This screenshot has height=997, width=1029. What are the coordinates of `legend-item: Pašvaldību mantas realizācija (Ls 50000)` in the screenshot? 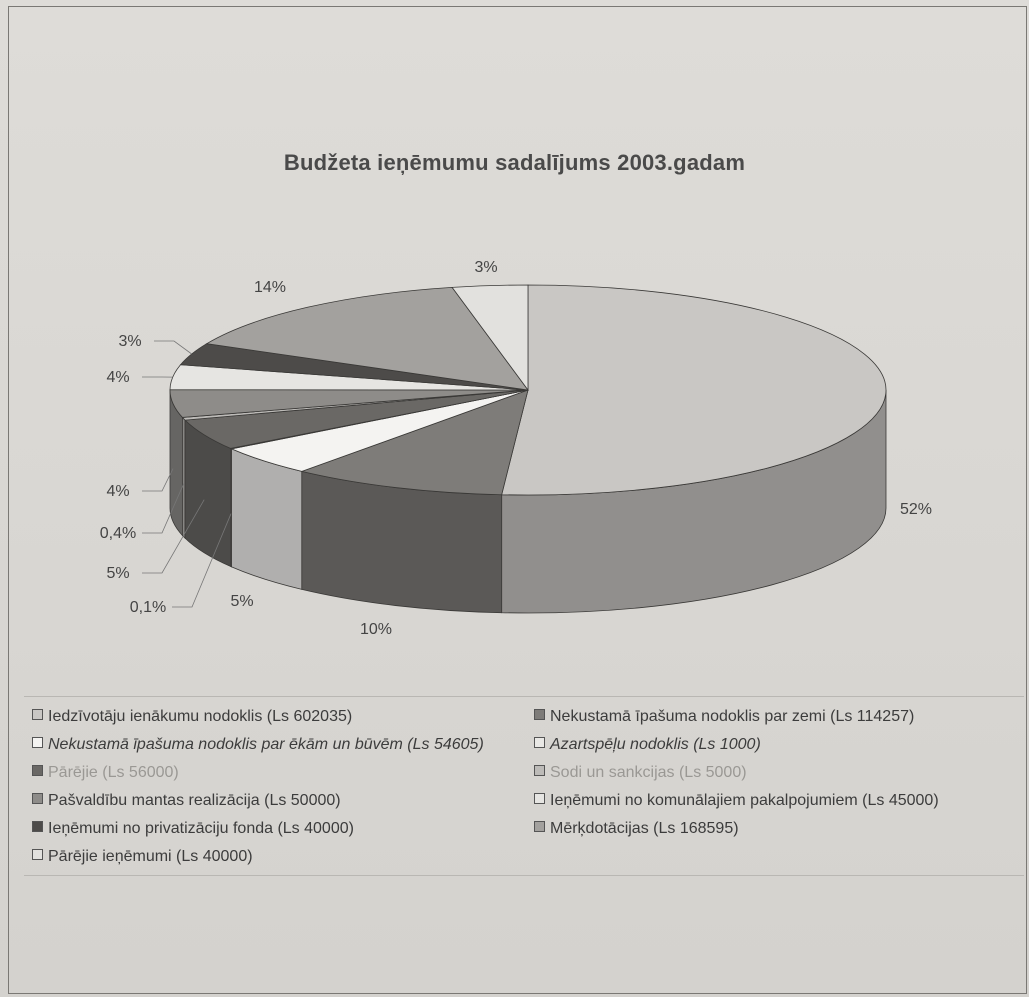 It's located at (186, 801).